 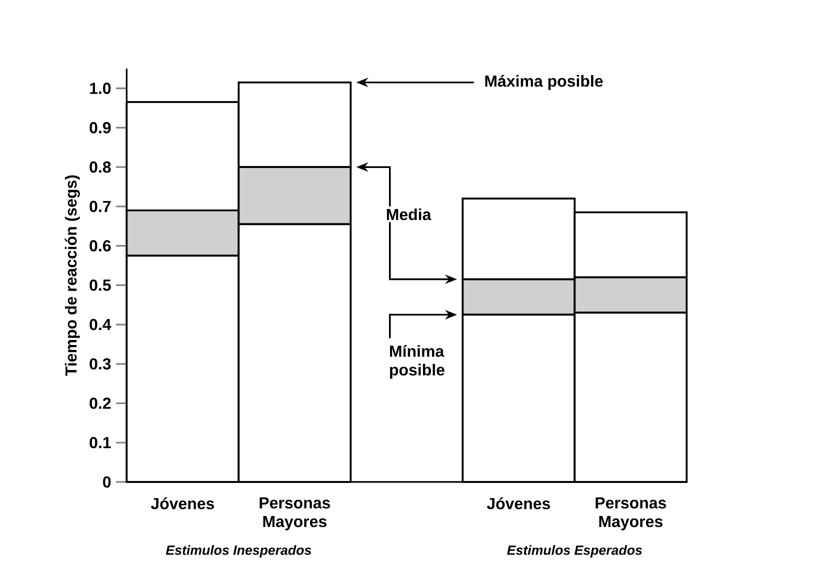 I want to click on text: Estimulos Inesperados, so click(x=239, y=551).